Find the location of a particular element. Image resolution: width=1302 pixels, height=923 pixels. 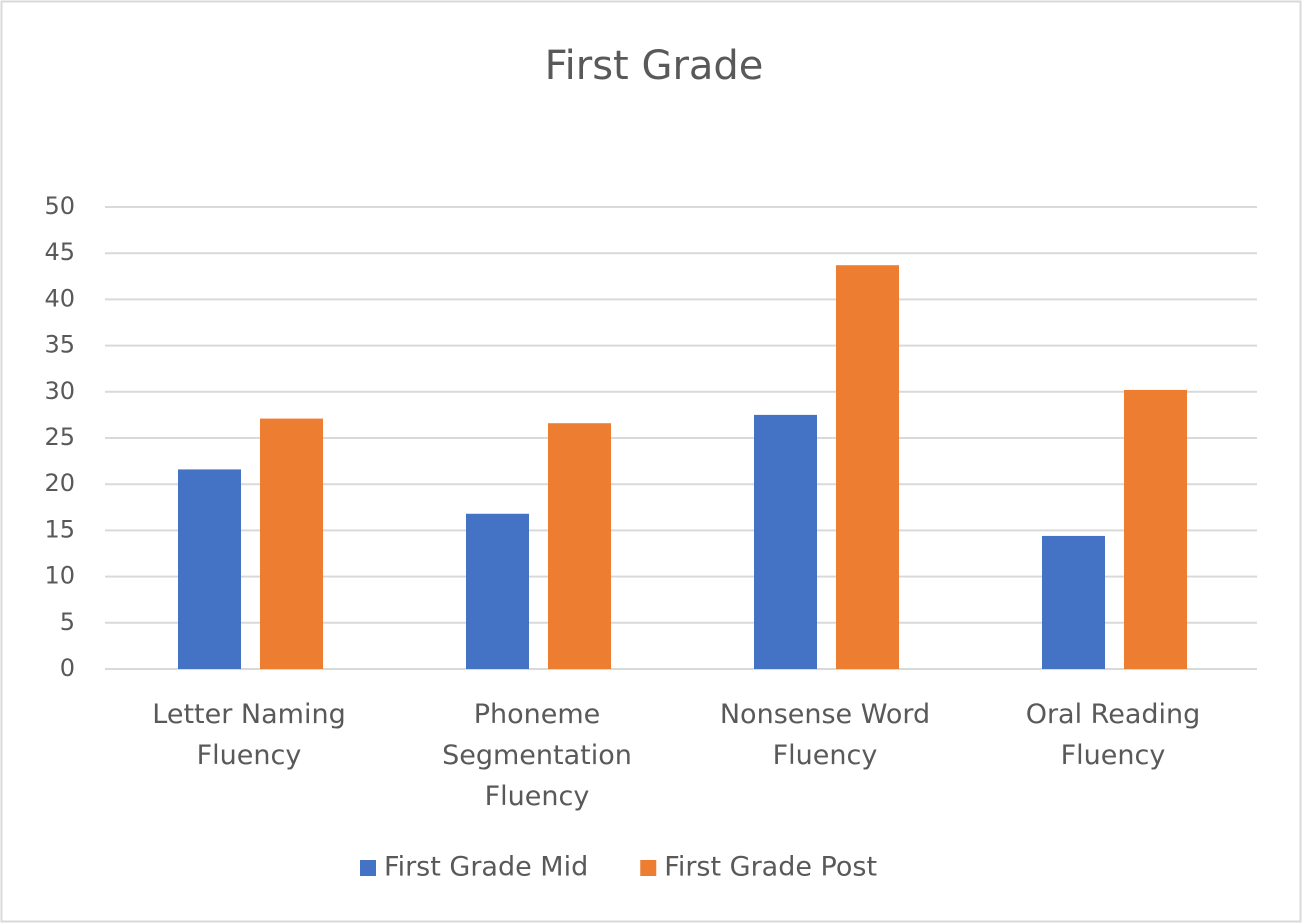

y-tick-label: 0 is located at coordinates (67, 668).